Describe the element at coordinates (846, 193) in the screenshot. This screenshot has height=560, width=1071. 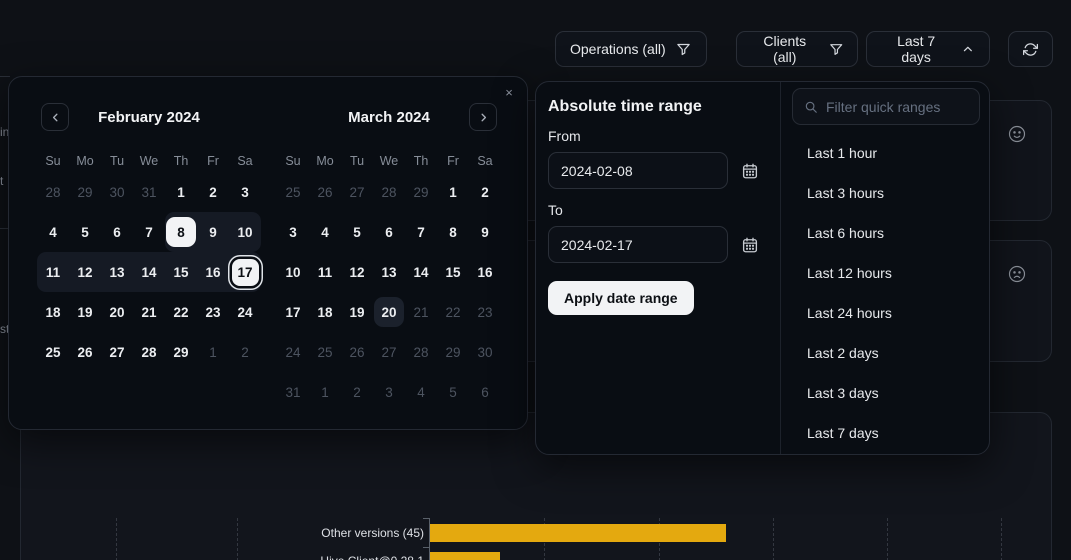
I see `quick-range-item: Last 3 hours` at that location.